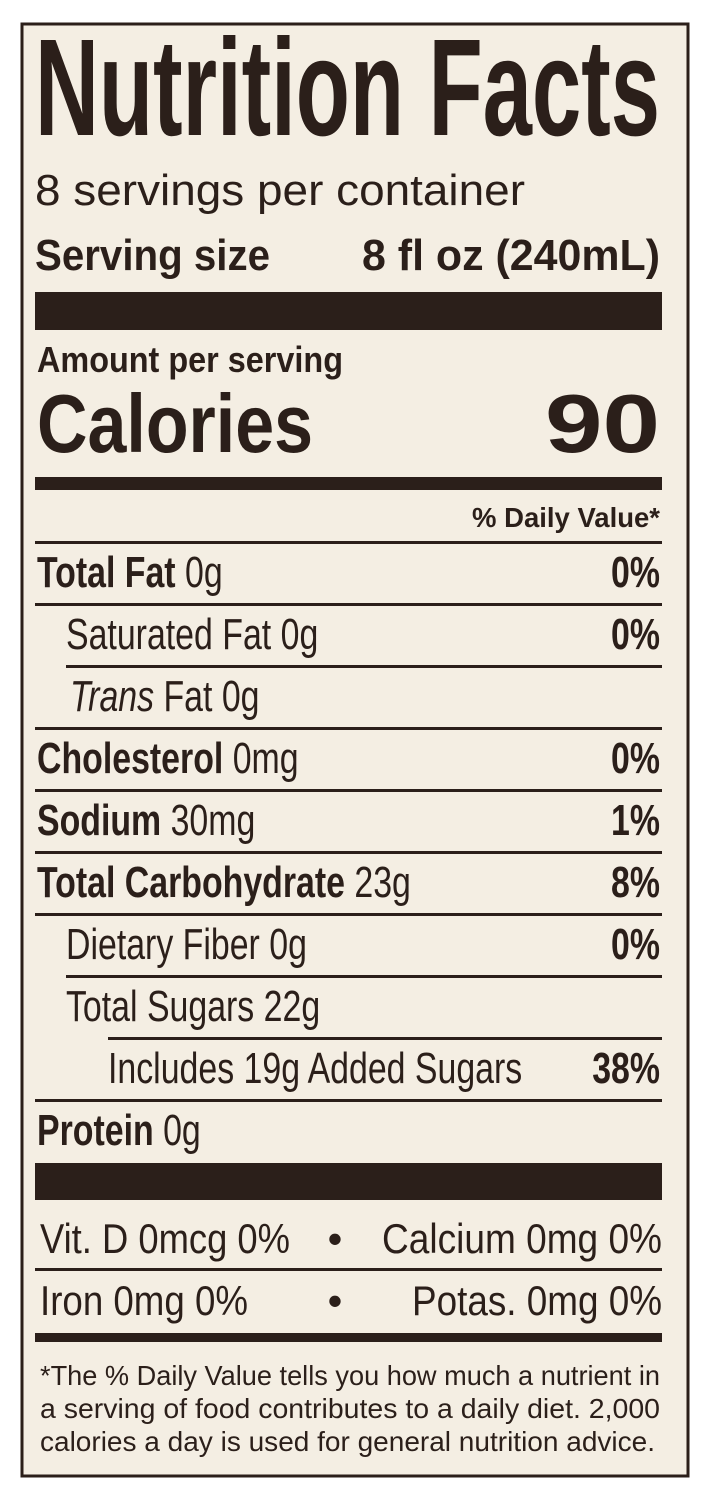 This screenshot has width=704, height=1500. I want to click on nutrient-row: Cholesterol 0mg, so click(168, 758).